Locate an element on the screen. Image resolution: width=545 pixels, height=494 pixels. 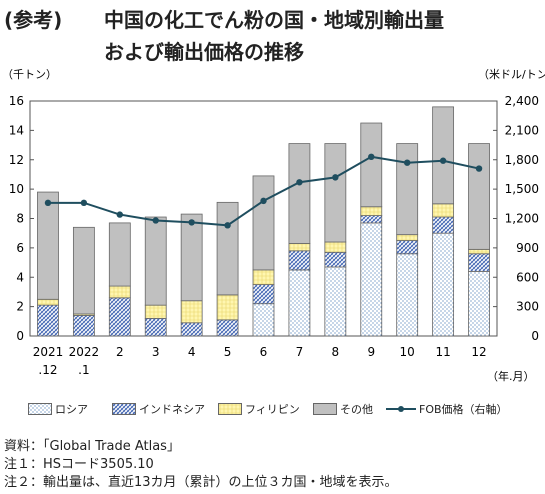
fob-price-line is located at coordinates (263, 191).